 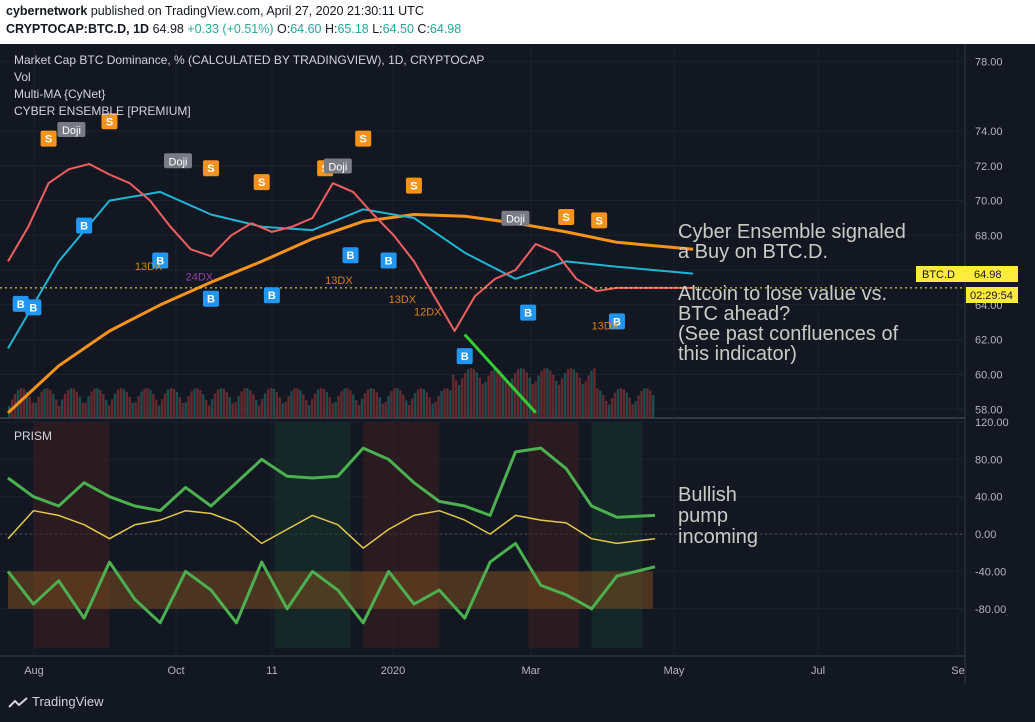 I want to click on prism-y-tick-label: 120.00, so click(x=992, y=423).